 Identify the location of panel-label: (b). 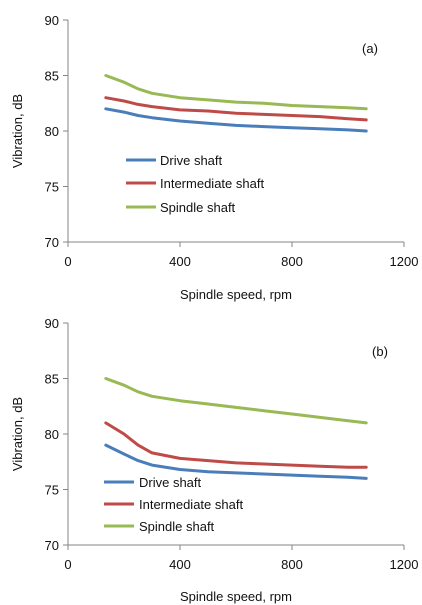
(380, 351).